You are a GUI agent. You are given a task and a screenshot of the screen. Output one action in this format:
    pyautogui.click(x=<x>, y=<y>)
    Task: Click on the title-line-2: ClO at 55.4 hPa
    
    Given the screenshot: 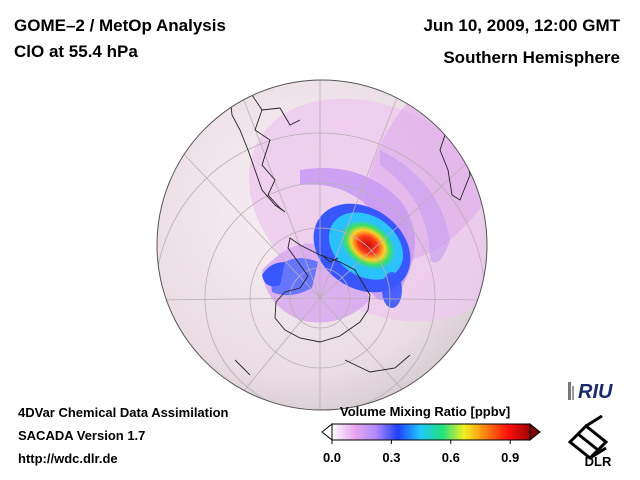 What is the action you would take?
    pyautogui.click(x=76, y=51)
    